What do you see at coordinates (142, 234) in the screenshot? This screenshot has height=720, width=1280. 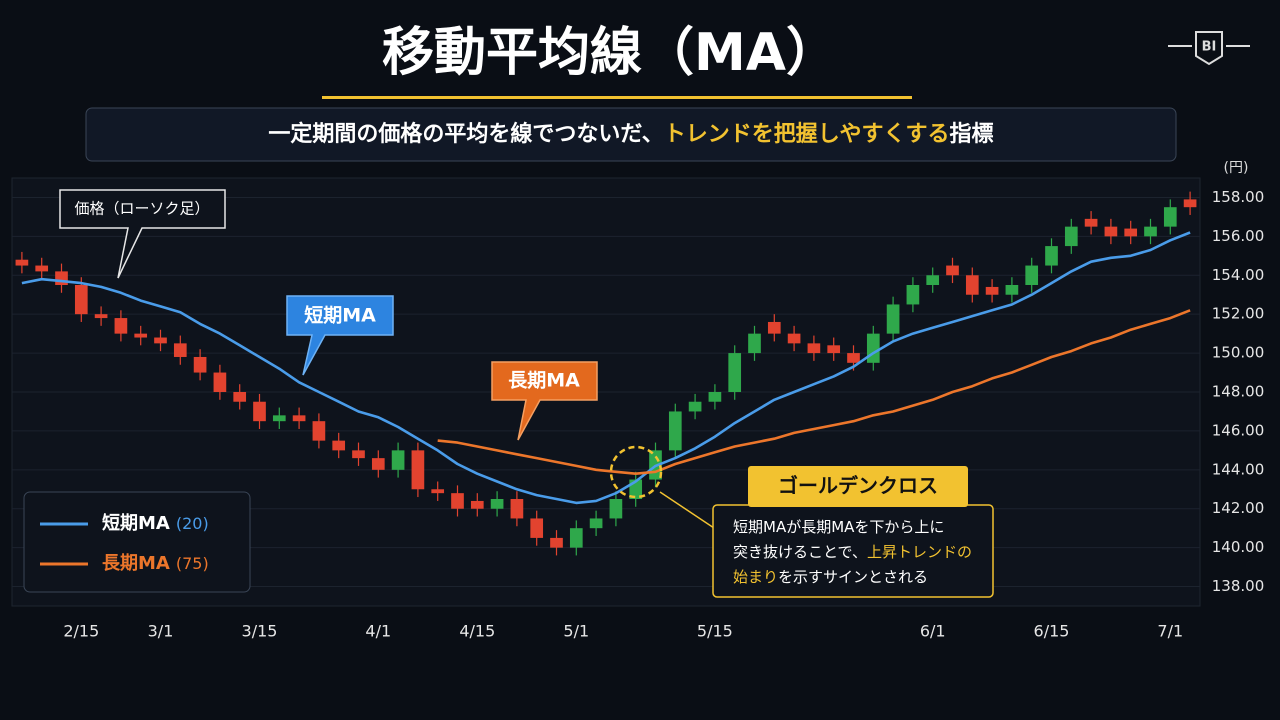 I see `price-callout` at bounding box center [142, 234].